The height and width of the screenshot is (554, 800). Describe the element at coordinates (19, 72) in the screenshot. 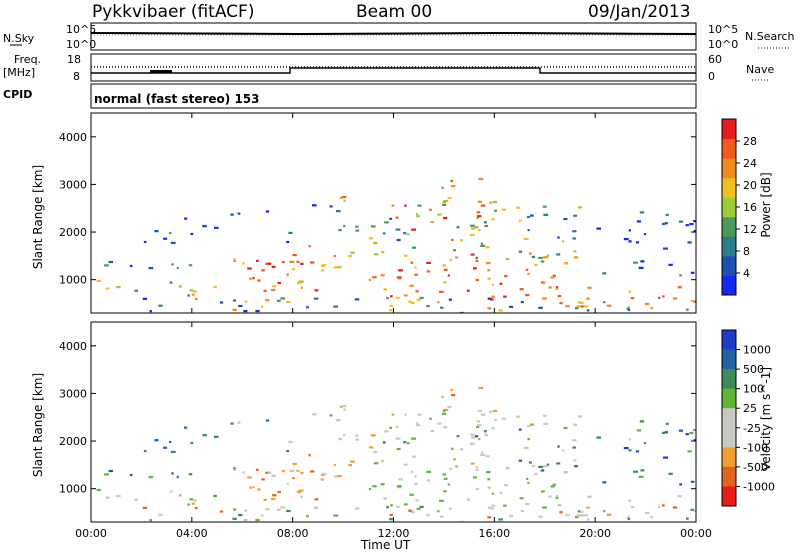

I see `freq-unit-label: [MHz]` at that location.